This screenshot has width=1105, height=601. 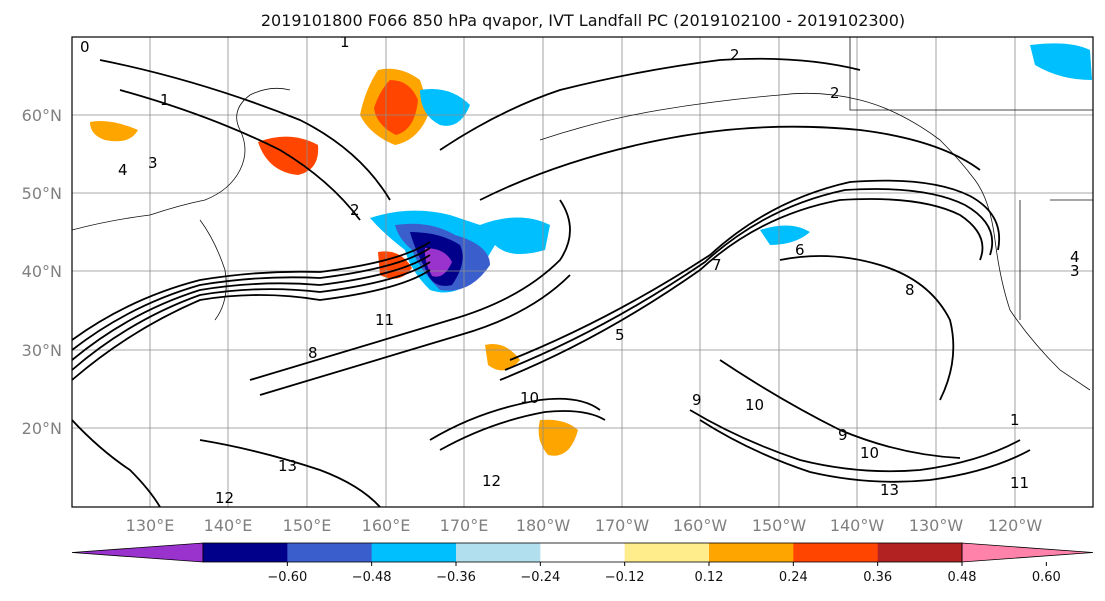 I want to click on negative-anomaly-ne, so click(x=1061, y=61).